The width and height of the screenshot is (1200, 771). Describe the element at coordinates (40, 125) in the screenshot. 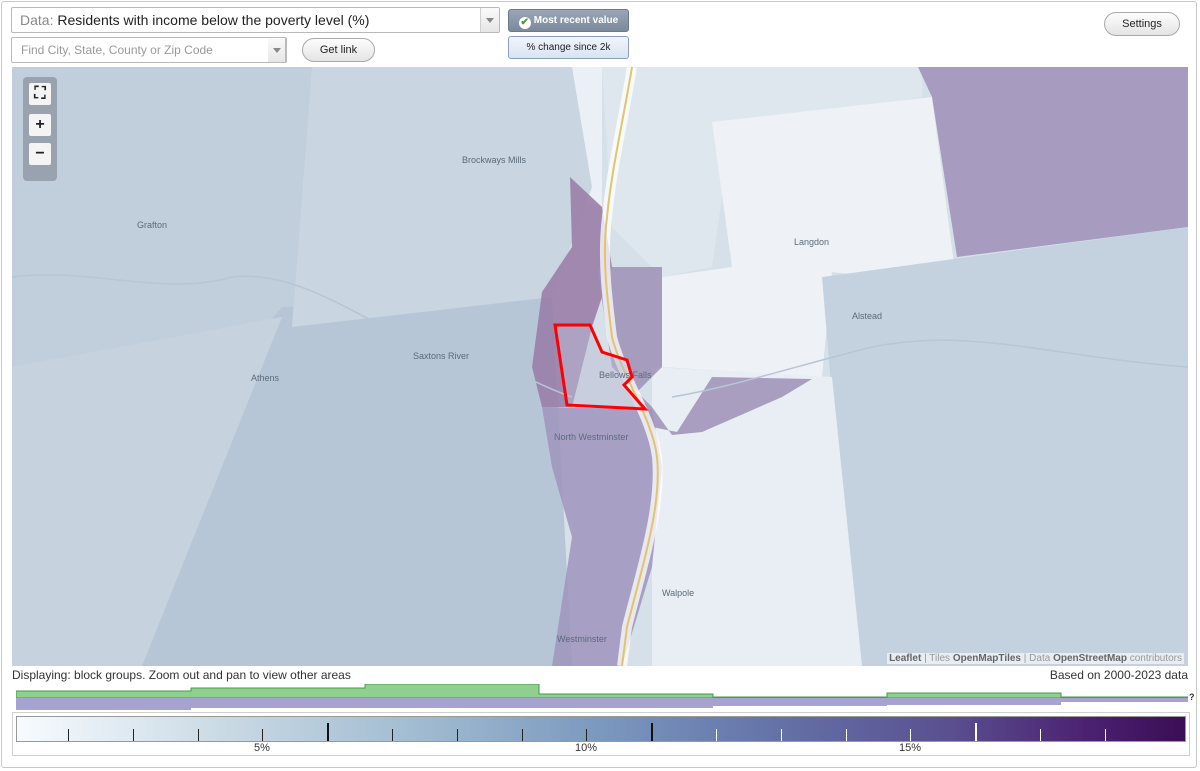

I see `zoom-in-icon: +` at that location.